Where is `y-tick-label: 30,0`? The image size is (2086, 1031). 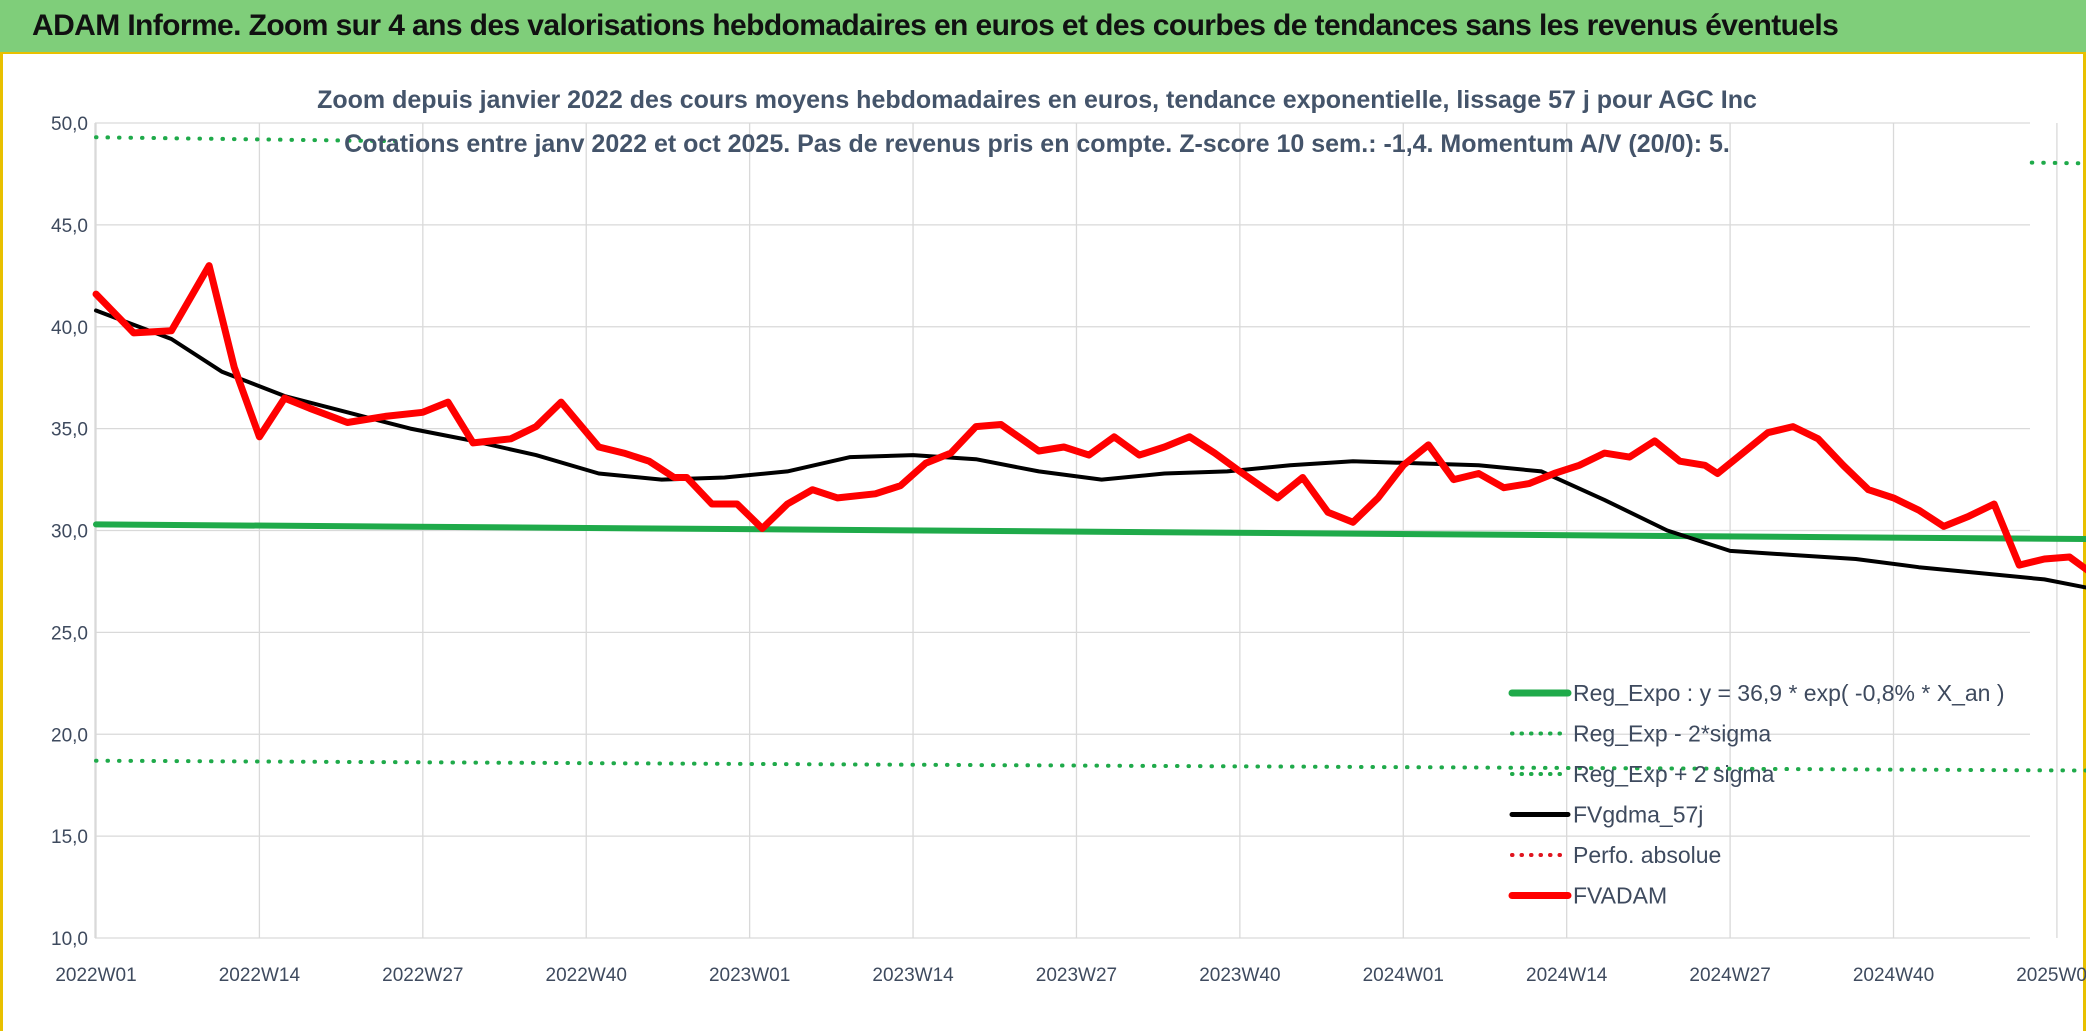 y-tick-label: 30,0 is located at coordinates (69, 532).